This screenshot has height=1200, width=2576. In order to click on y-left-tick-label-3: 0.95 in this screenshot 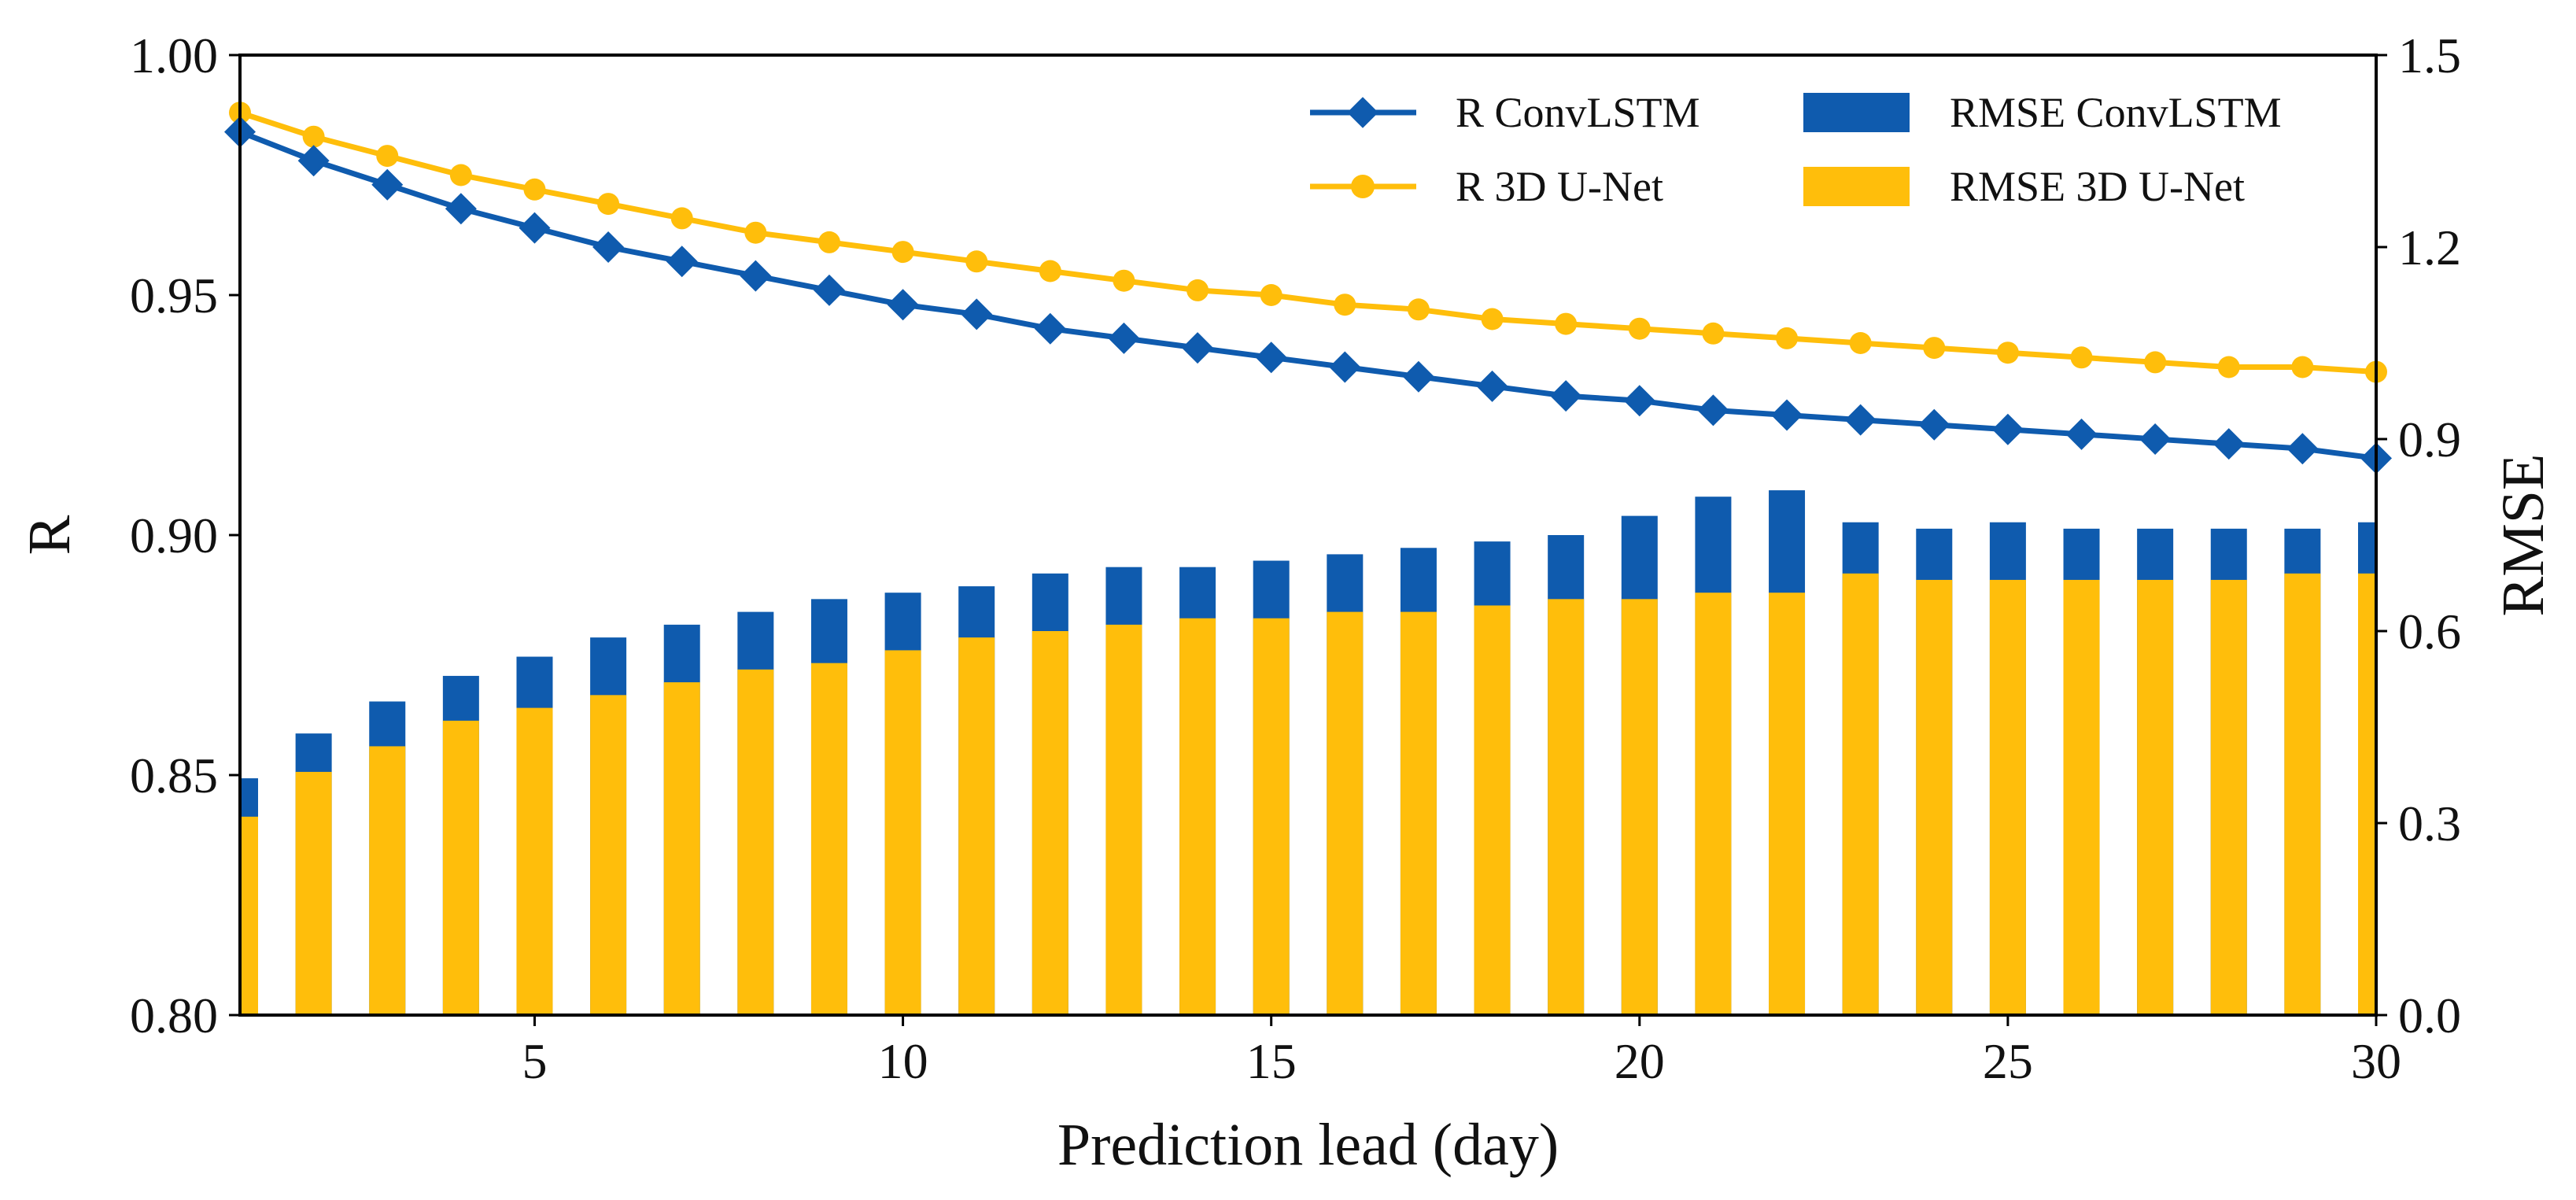, I will do `click(174, 295)`.